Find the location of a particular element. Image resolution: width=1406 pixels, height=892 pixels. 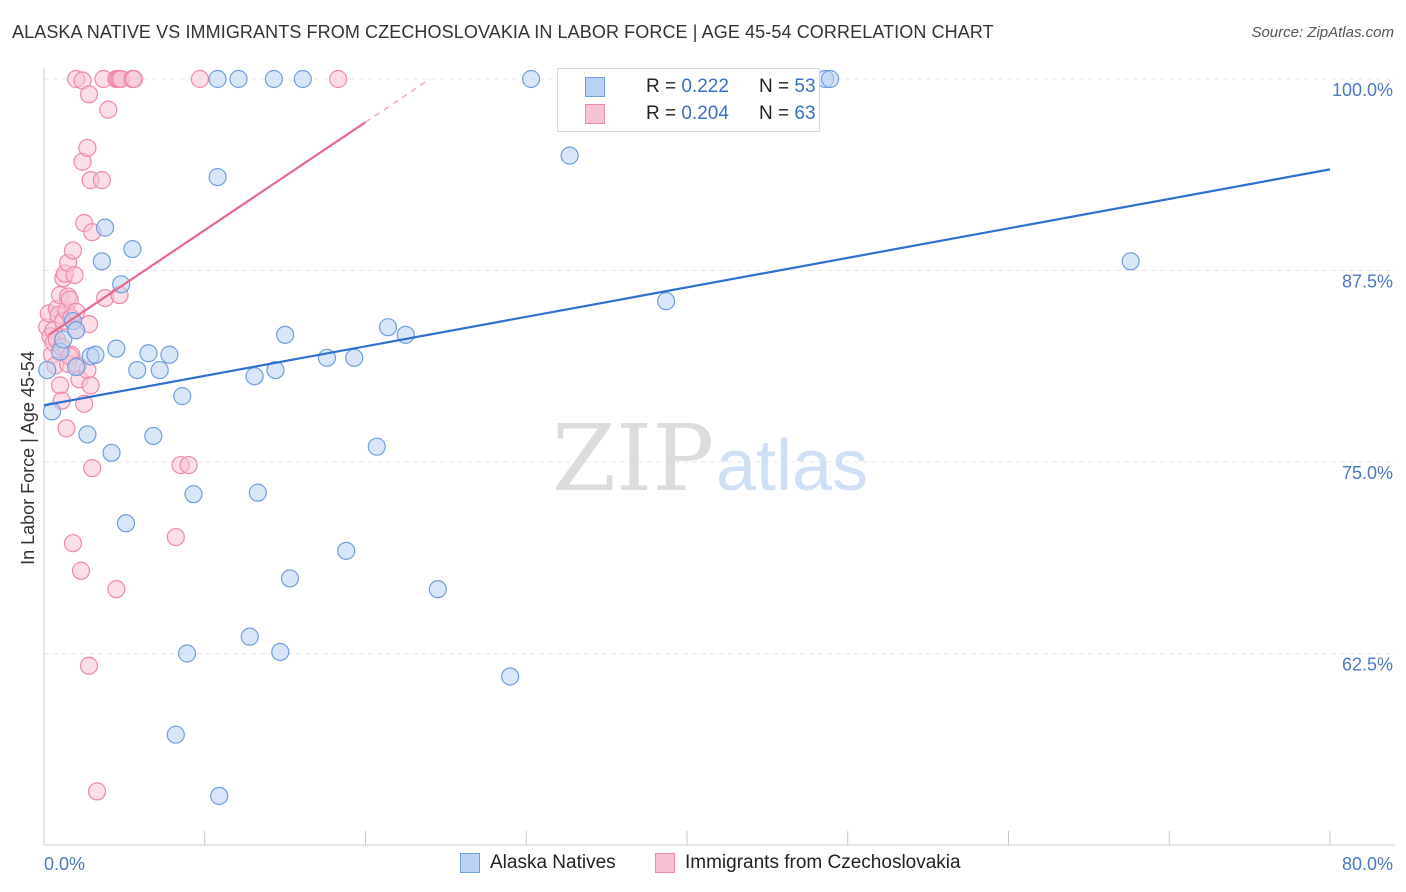

y-axis-label: In Labor Force | Age 45-54 is located at coordinates (28, 458).